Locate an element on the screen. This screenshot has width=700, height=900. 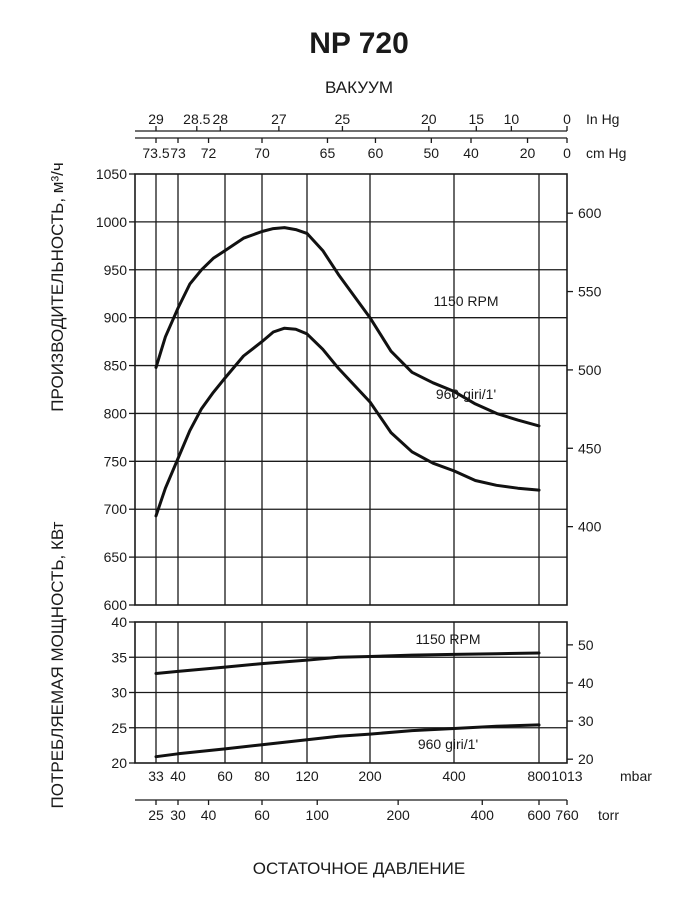
capacity-series-label-1150-rpm: 1150 RPM is located at coordinates (465, 301).